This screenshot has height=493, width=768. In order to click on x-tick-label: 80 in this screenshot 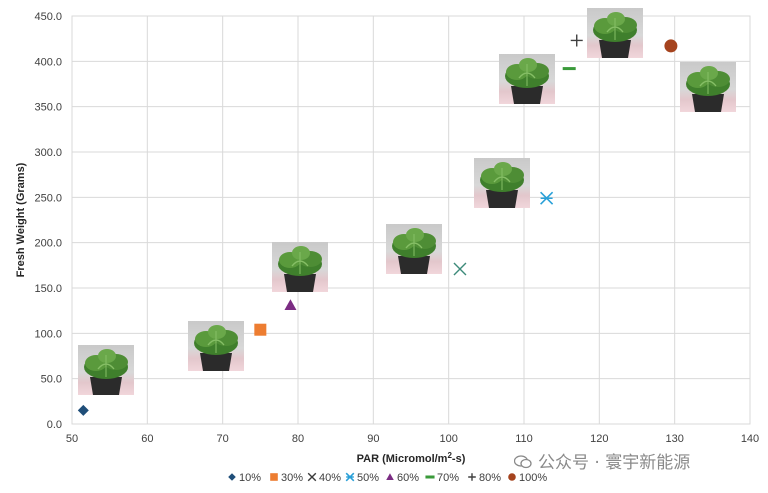, I will do `click(298, 439)`.